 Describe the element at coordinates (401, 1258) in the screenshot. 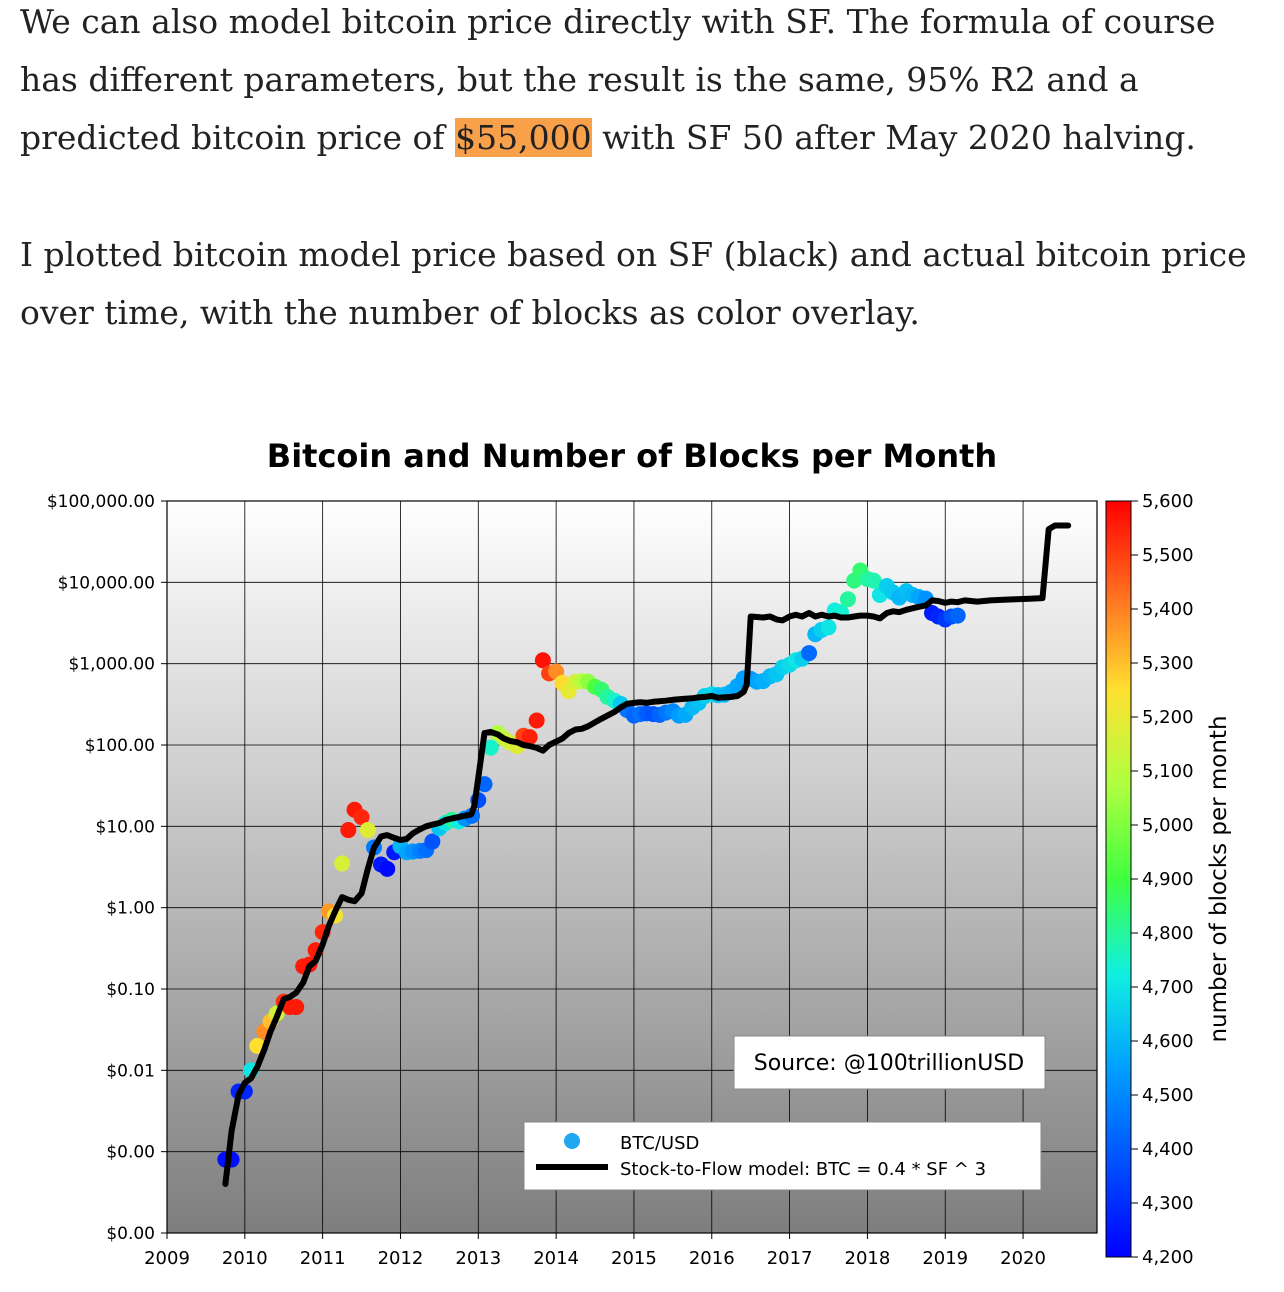

I see `x-tick-label: 2012` at that location.